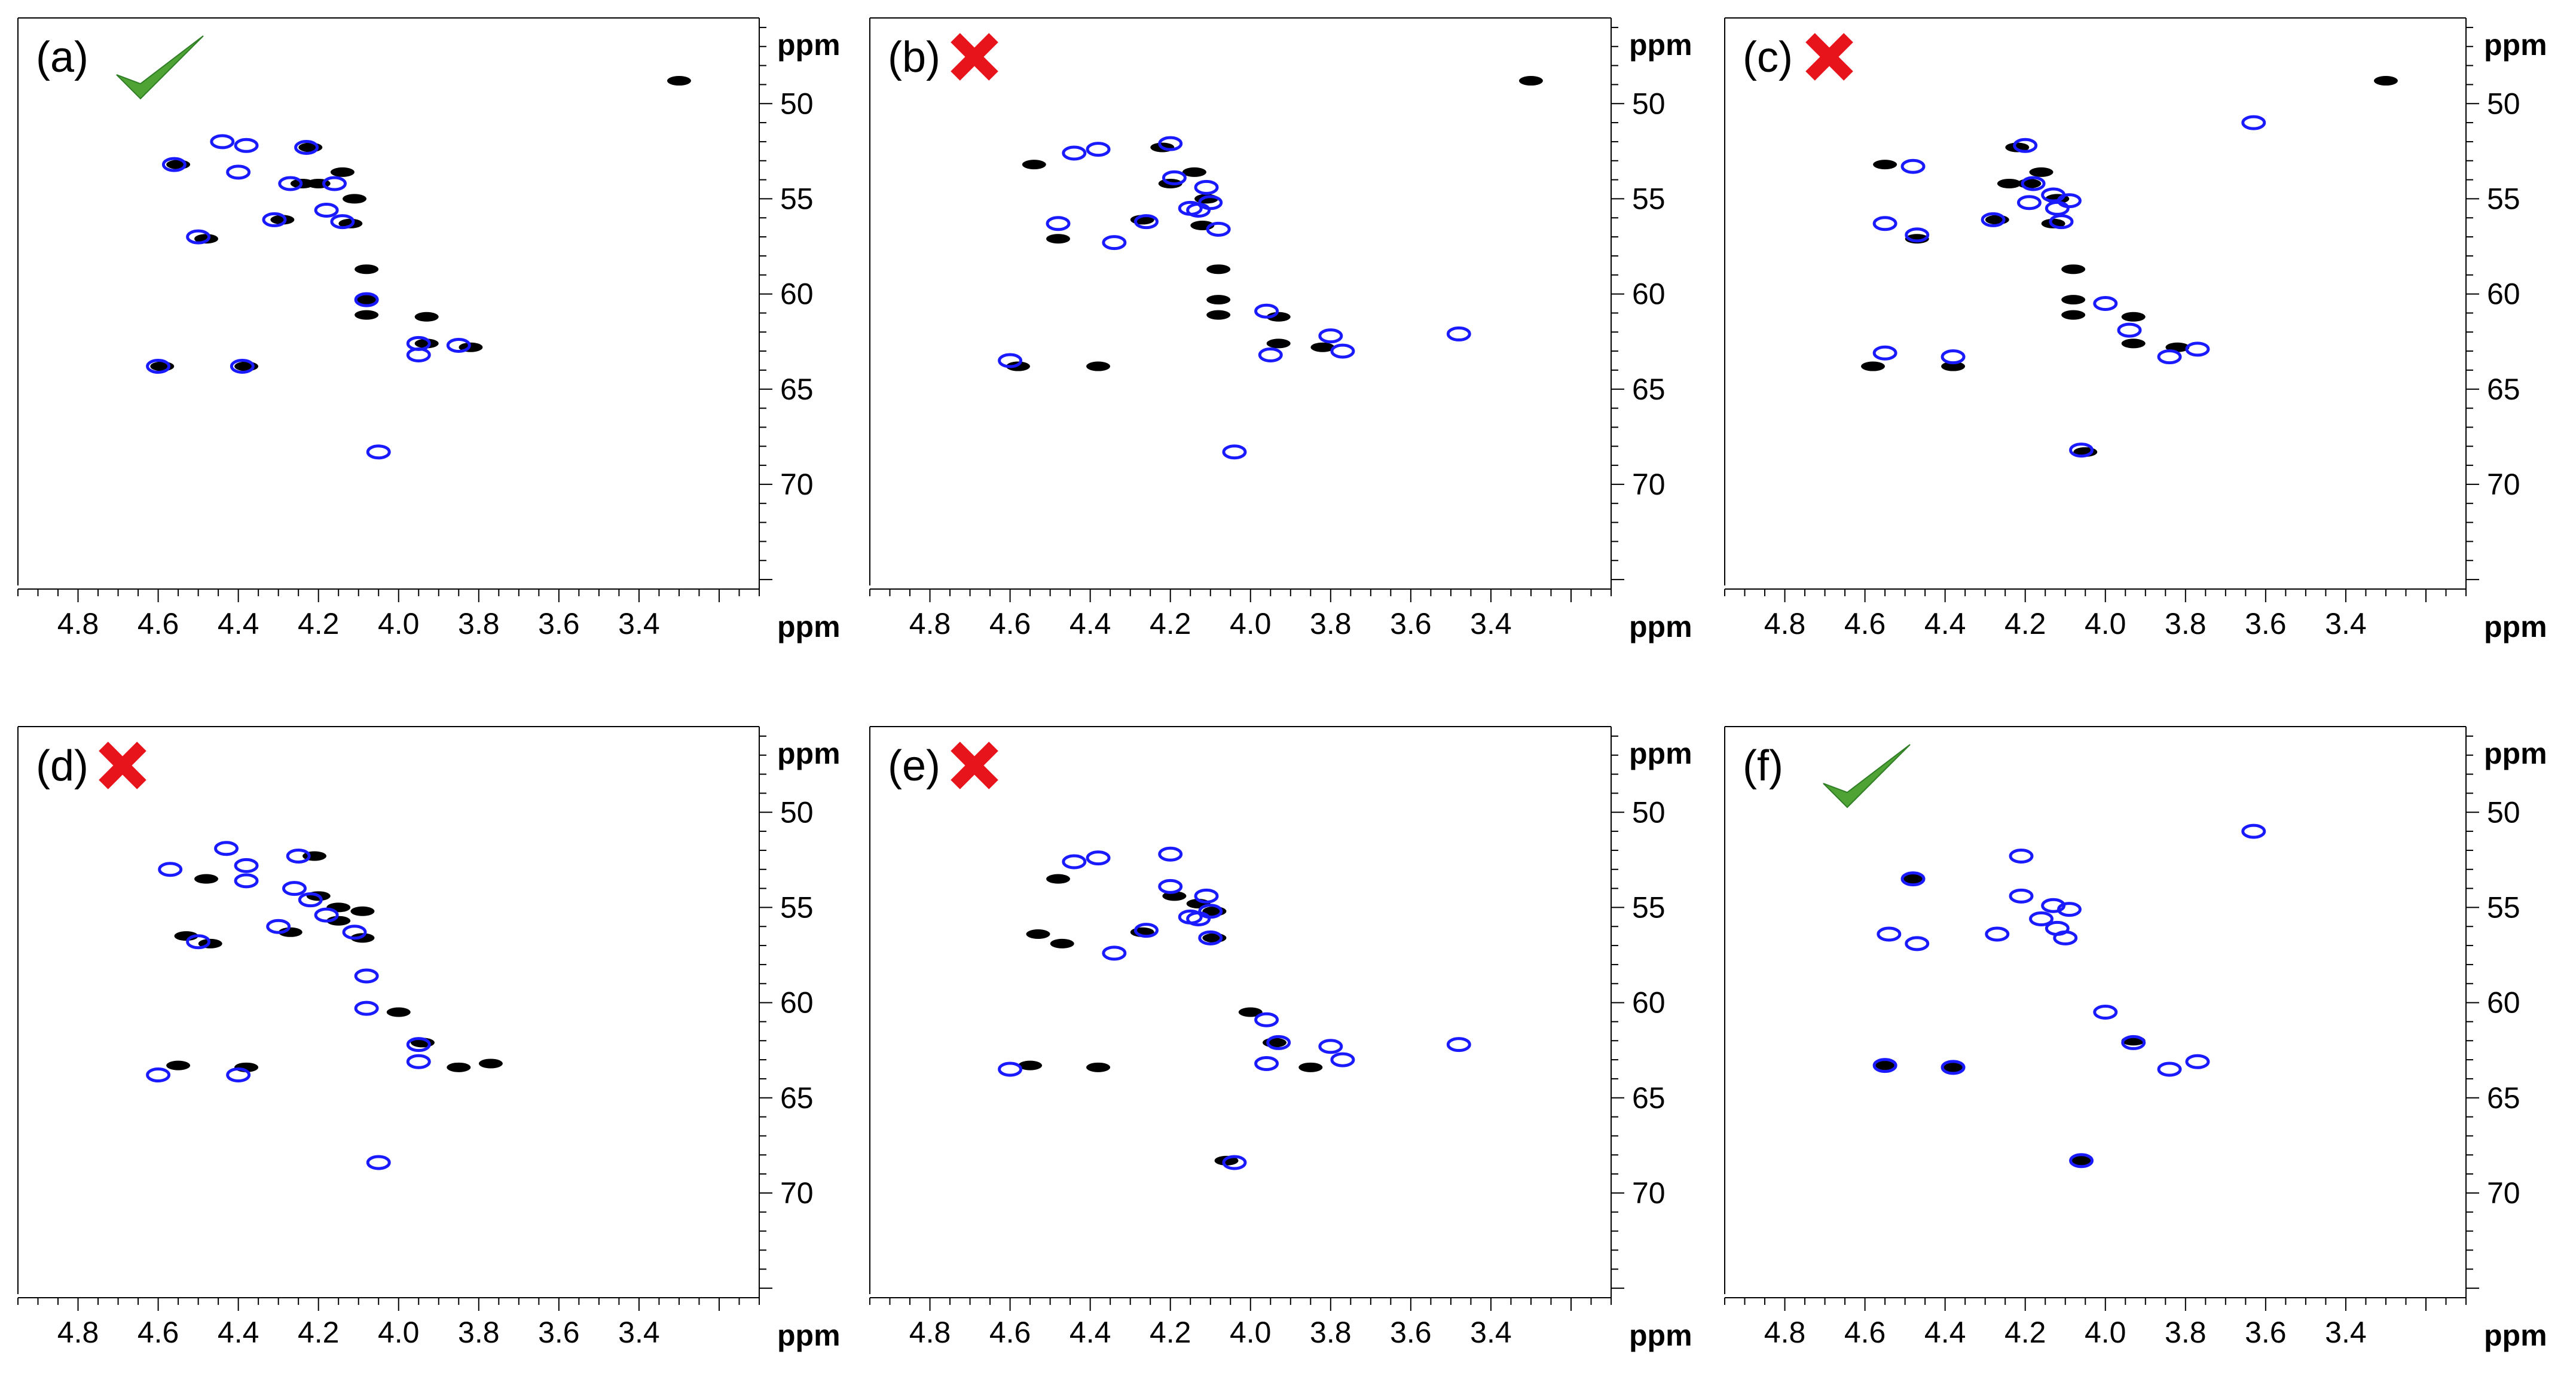  Describe the element at coordinates (975, 765) in the screenshot. I see `cross-mark-icon` at that location.